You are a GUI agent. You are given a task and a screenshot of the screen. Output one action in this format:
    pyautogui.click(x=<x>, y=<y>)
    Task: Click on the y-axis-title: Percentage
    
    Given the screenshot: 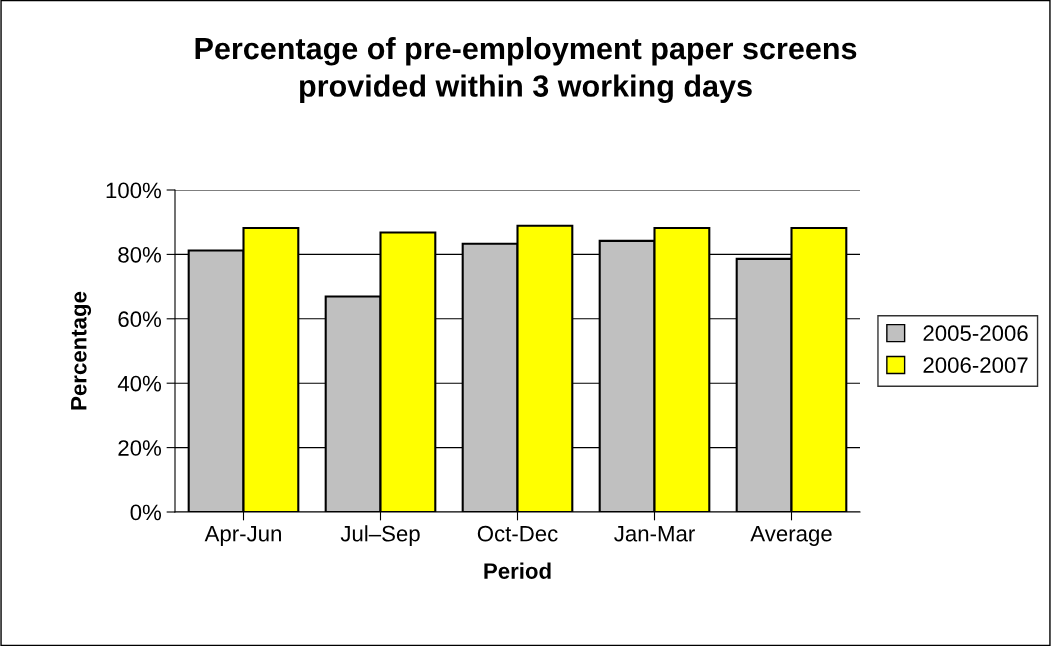 What is the action you would take?
    pyautogui.click(x=81, y=350)
    